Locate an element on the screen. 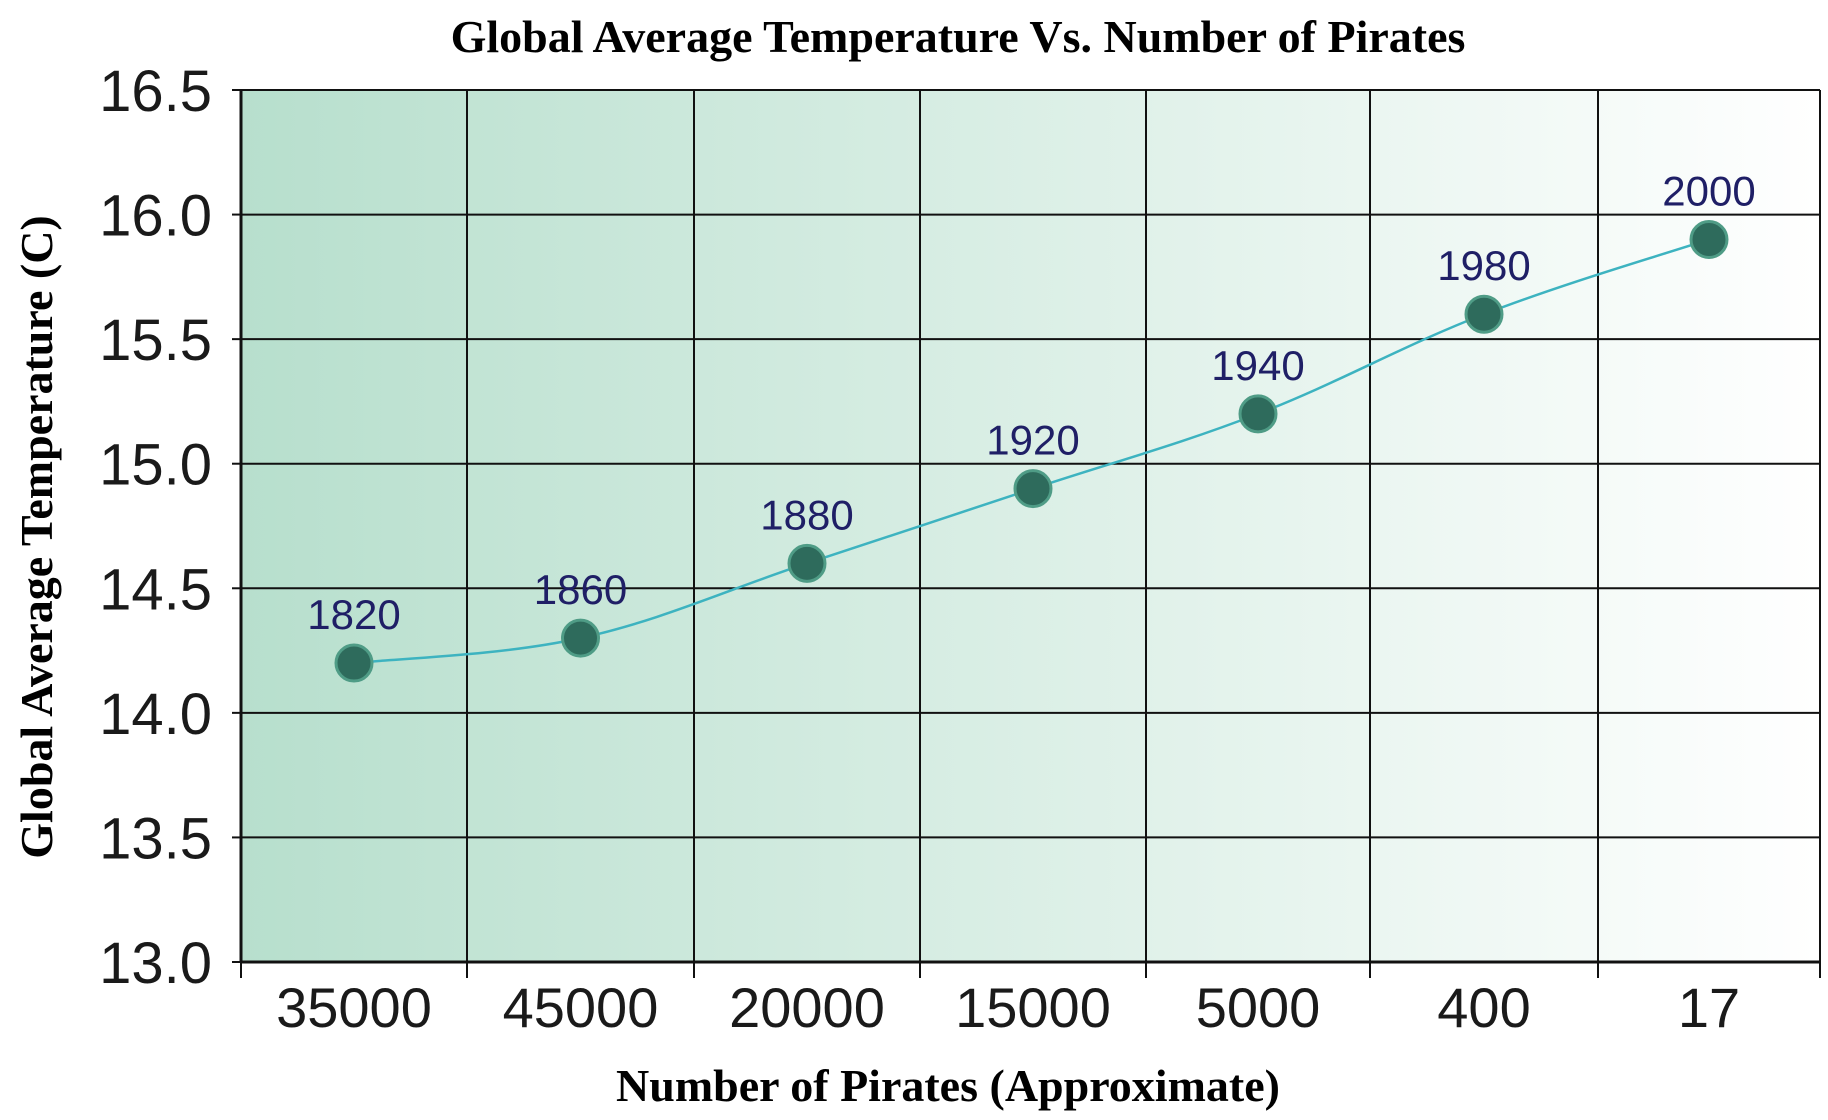 The width and height of the screenshot is (1828, 1120). data-label: 1920 is located at coordinates (1032, 440).